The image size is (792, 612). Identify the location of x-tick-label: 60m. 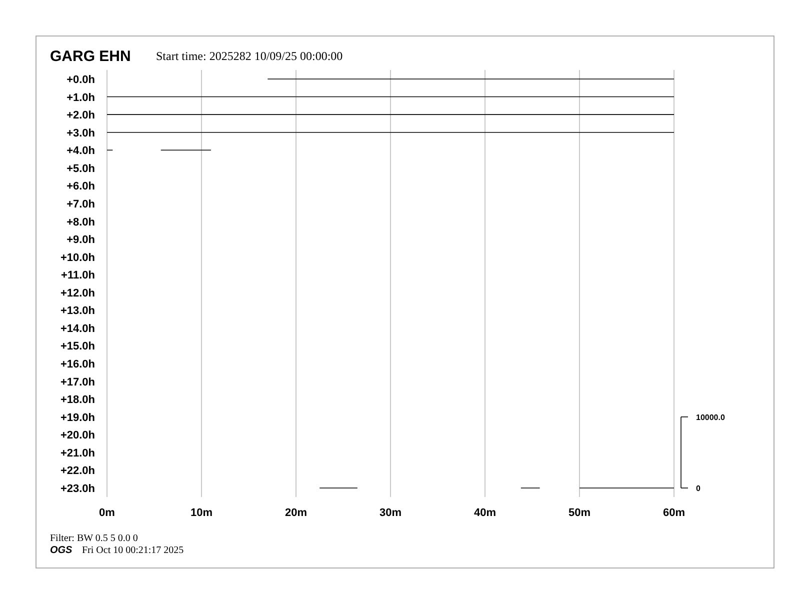
(674, 513).